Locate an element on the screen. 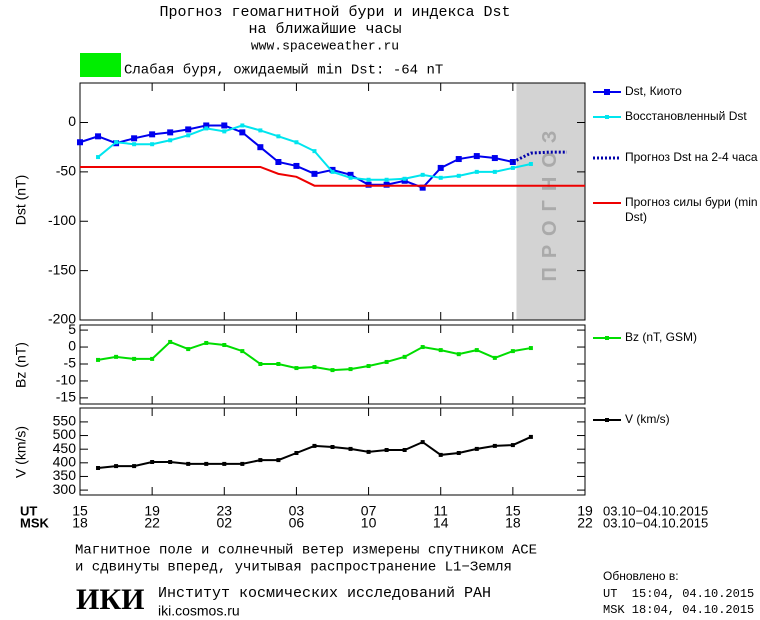 The height and width of the screenshot is (620, 760). title: Прогноз геомагнитной бури и индекса Dst is located at coordinates (334, 12).